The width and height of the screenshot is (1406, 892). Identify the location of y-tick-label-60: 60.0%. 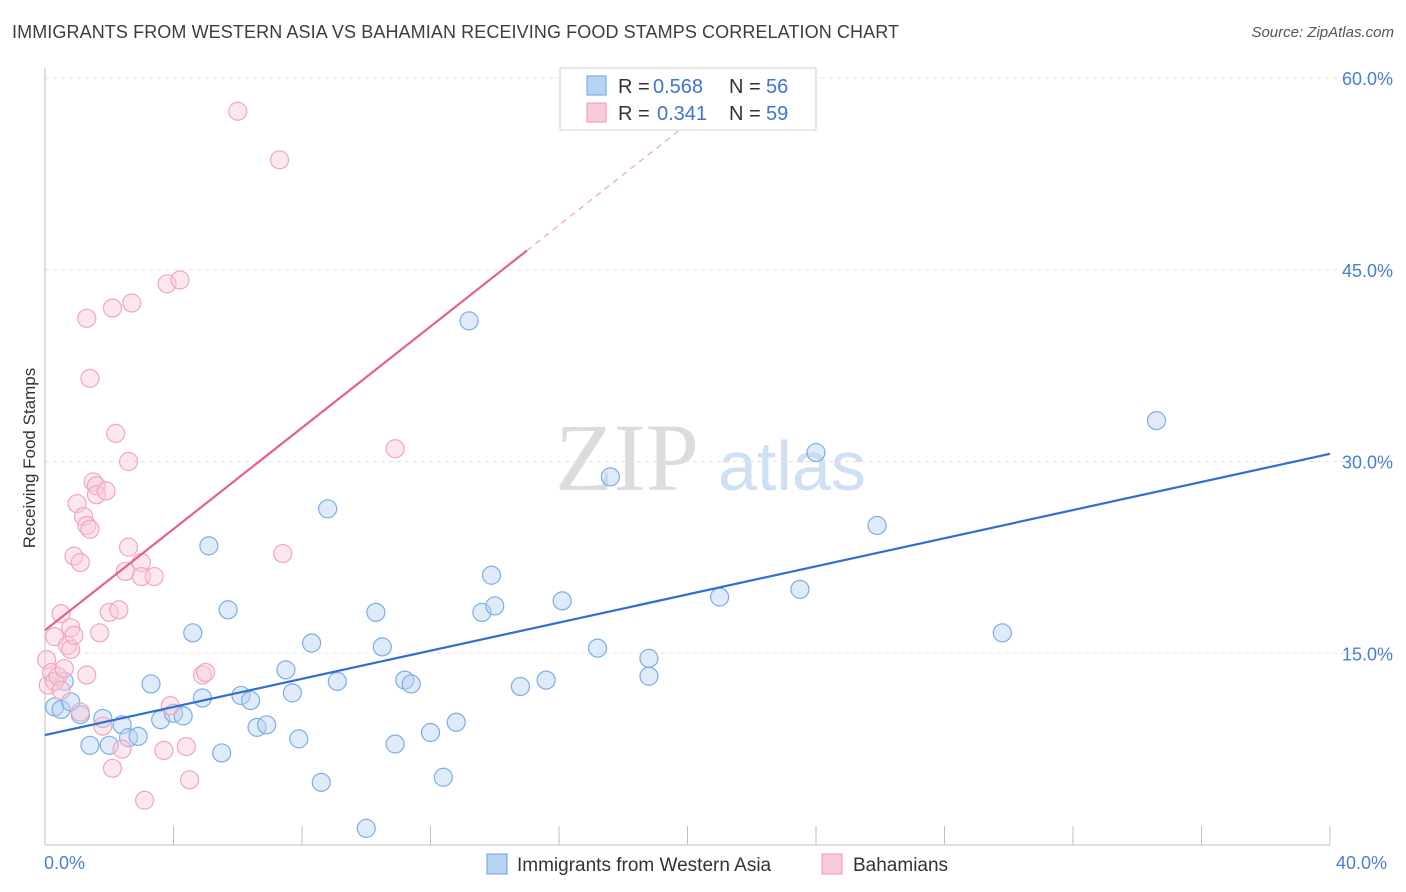
(1367, 79).